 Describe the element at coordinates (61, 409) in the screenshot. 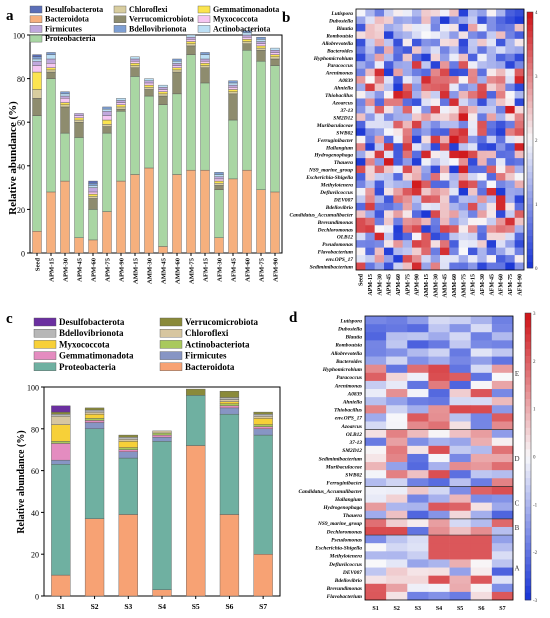

I see `bar-segment-s1-desulfobacterota` at that location.